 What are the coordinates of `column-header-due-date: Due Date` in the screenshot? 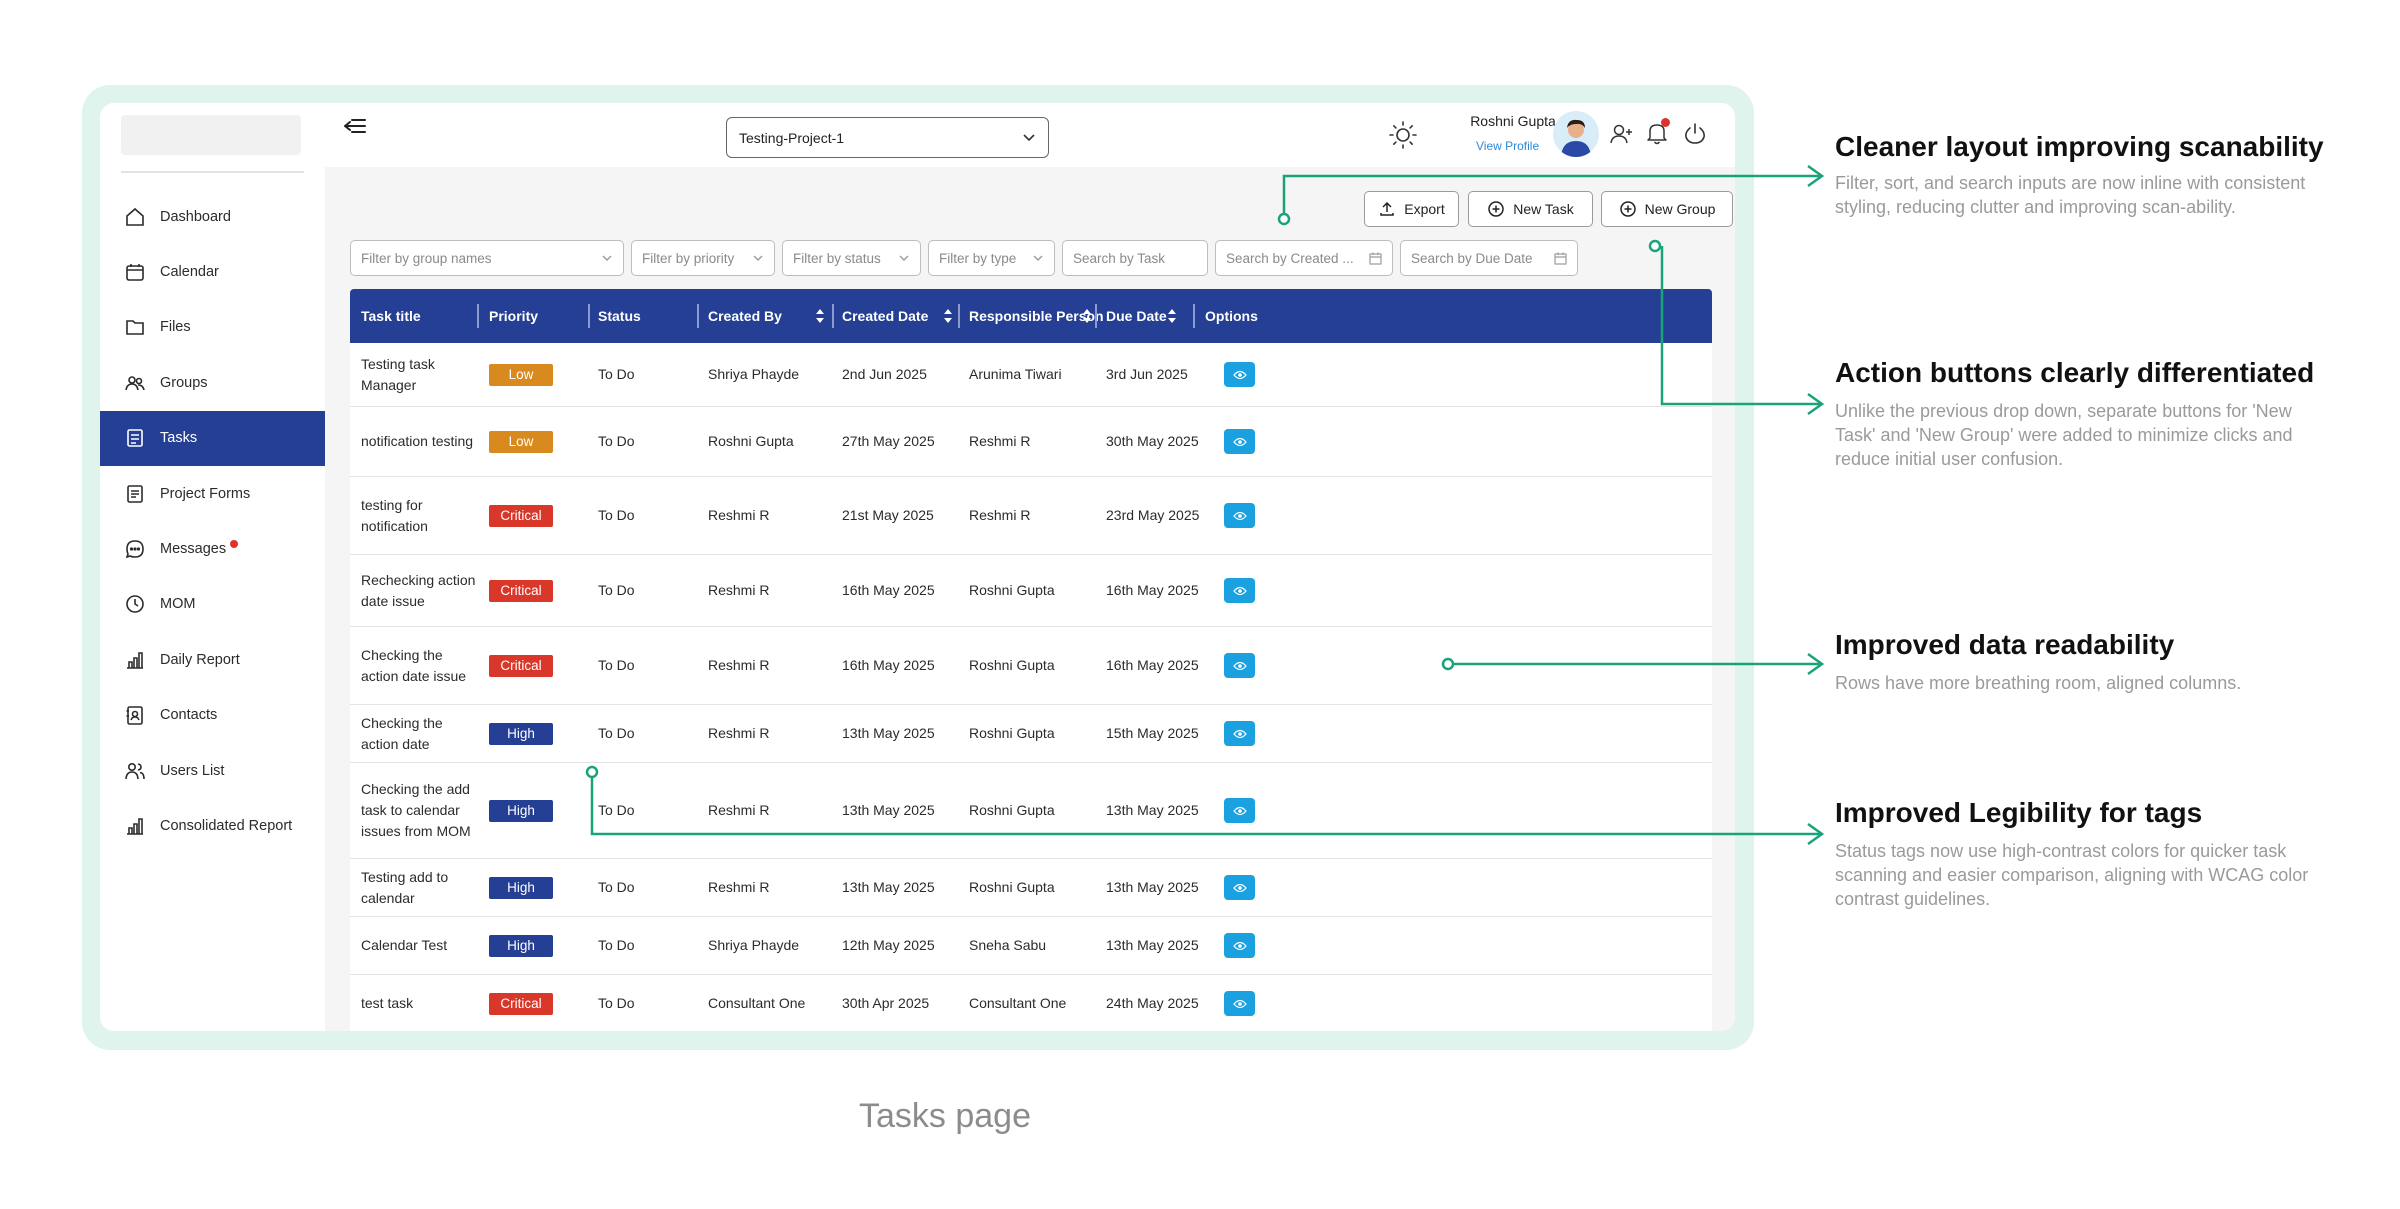 It's located at (1136, 316).